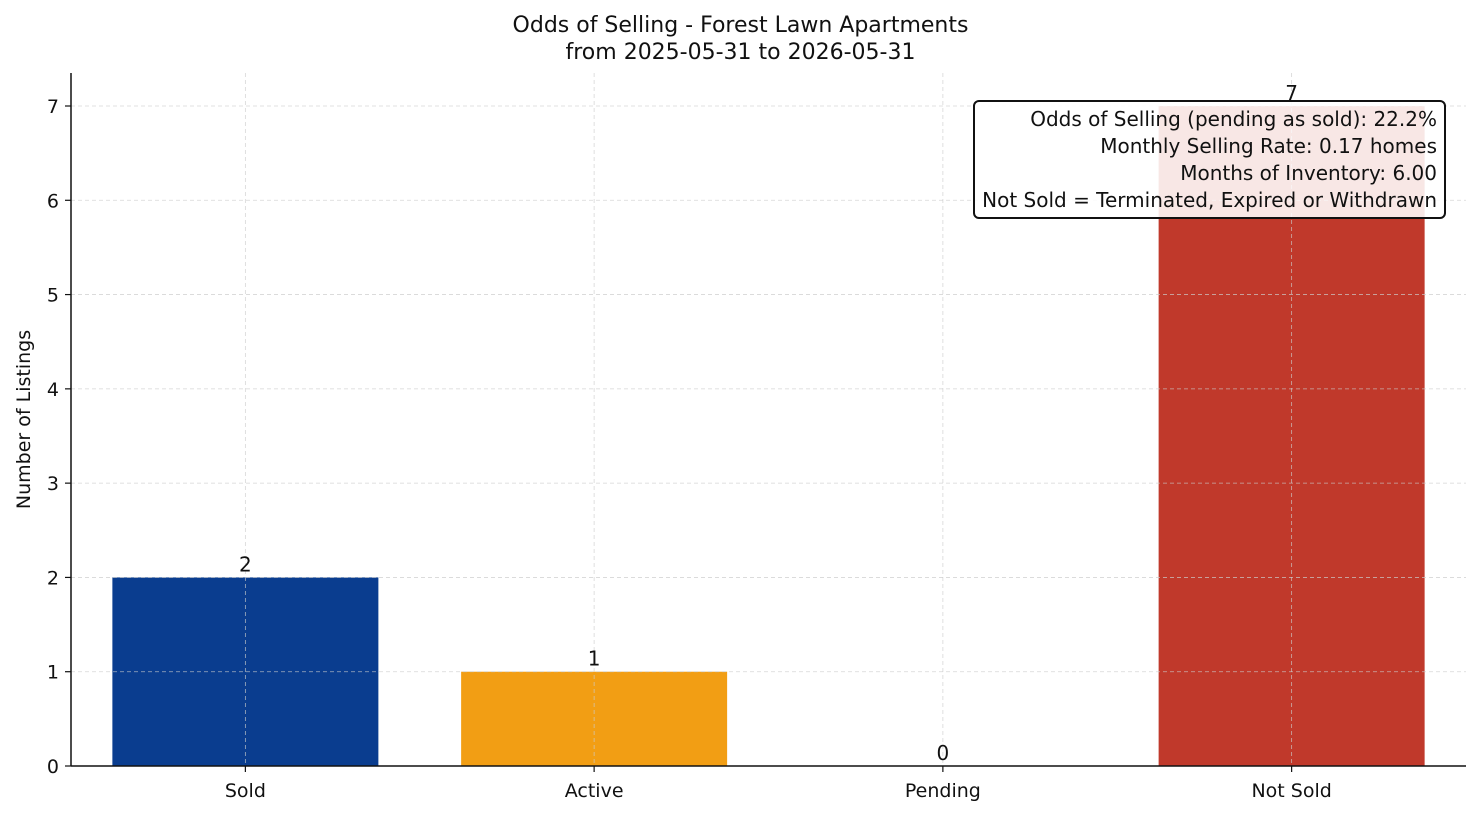 Image resolution: width=1481 pixels, height=816 pixels. I want to click on bar-value-label: 7, so click(1291, 93).